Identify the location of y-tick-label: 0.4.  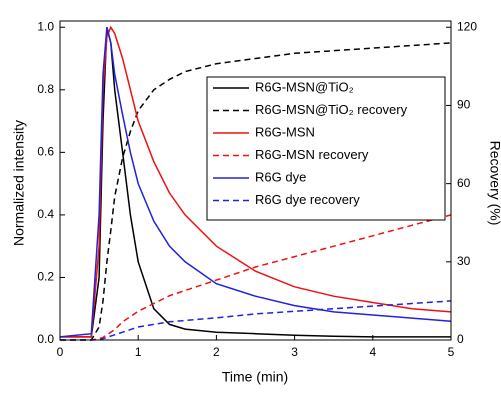
(45, 214).